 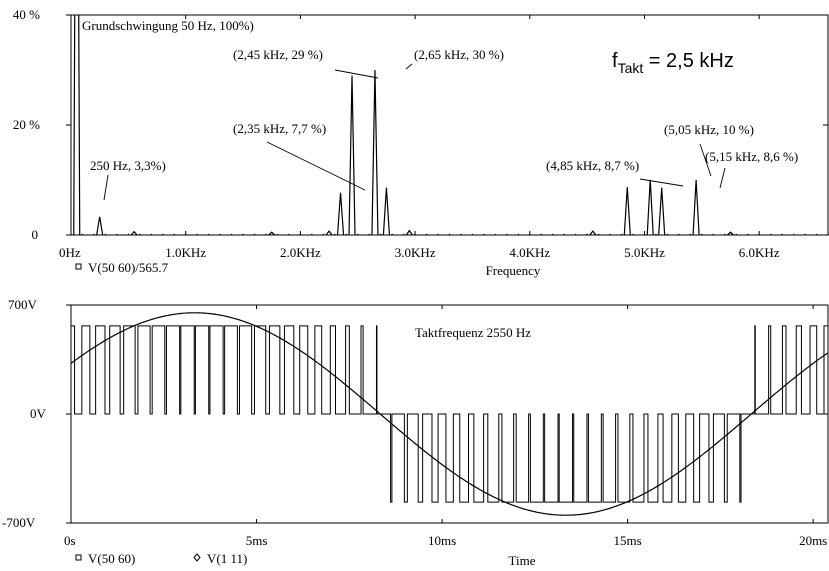 What do you see at coordinates (19, 522) in the screenshot?
I see `time-y-tick-label: -700V` at bounding box center [19, 522].